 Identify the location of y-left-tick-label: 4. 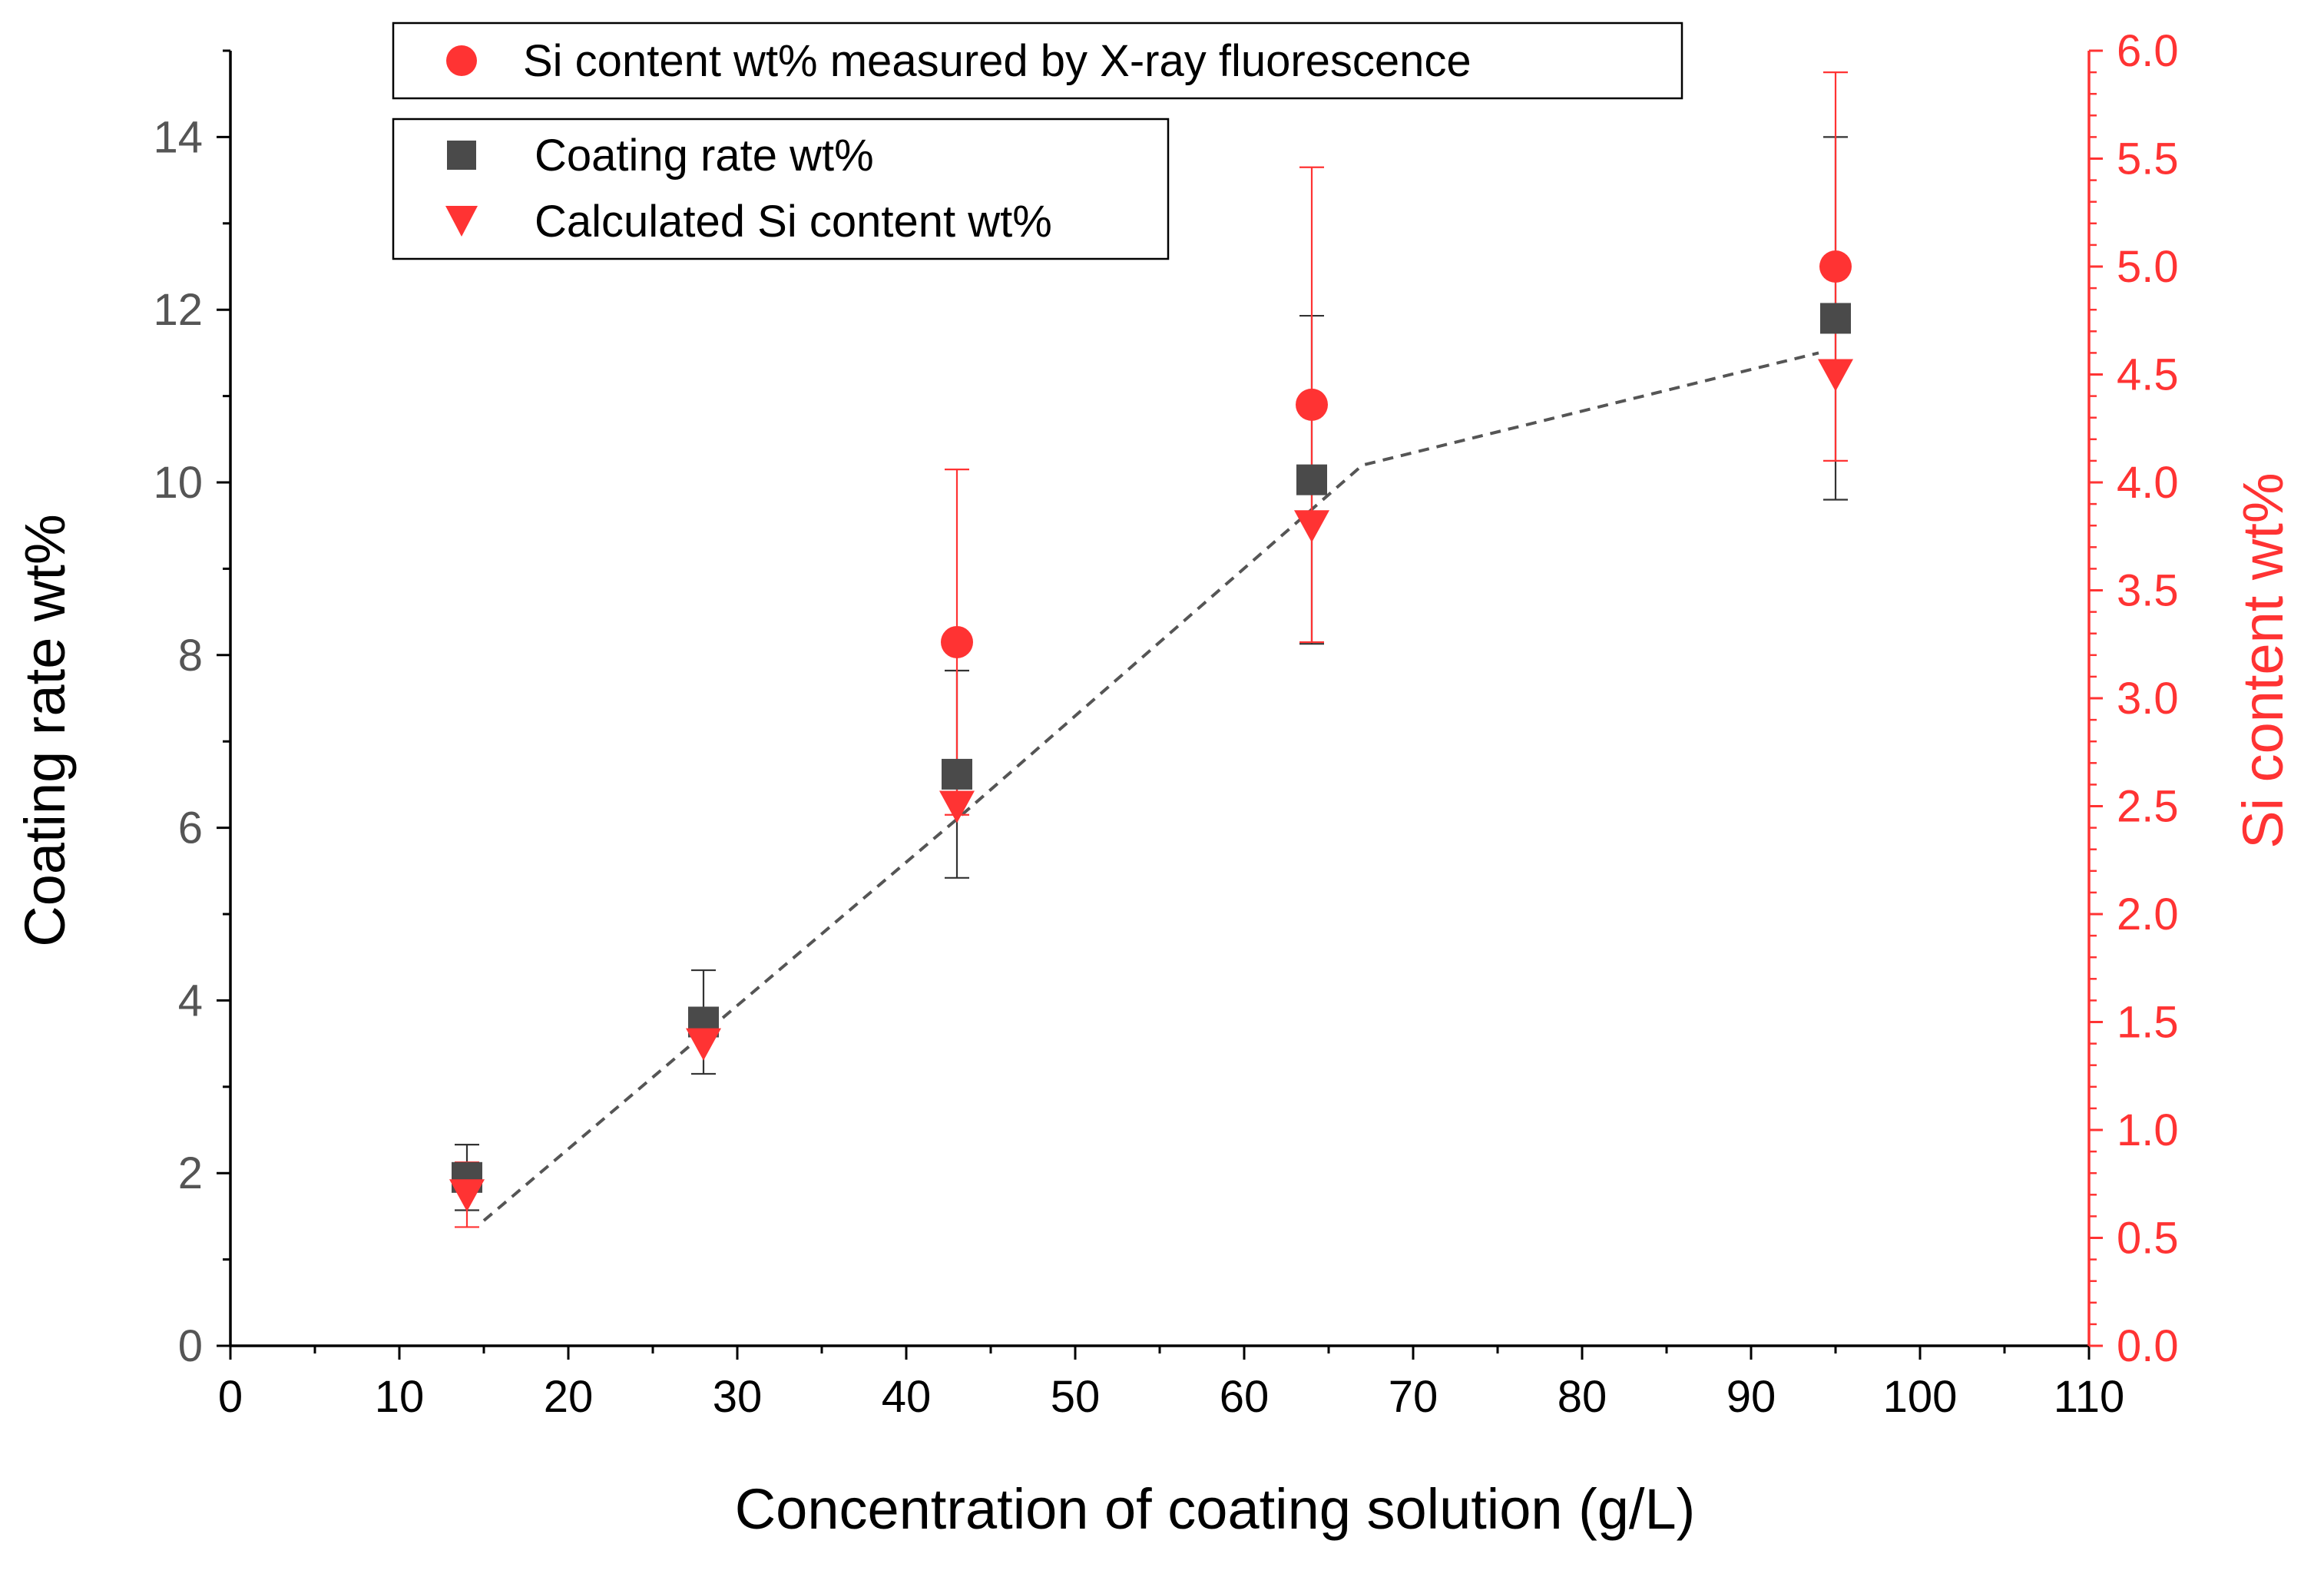
(190, 1001).